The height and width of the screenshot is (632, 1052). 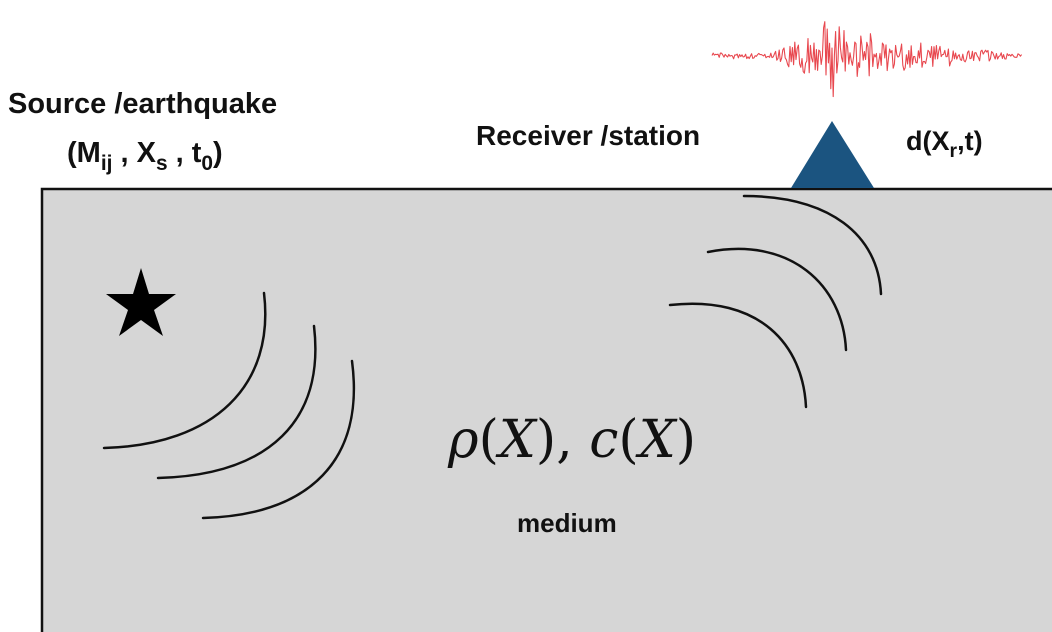 I want to click on source-params-sep2: , t, so click(x=184, y=153).